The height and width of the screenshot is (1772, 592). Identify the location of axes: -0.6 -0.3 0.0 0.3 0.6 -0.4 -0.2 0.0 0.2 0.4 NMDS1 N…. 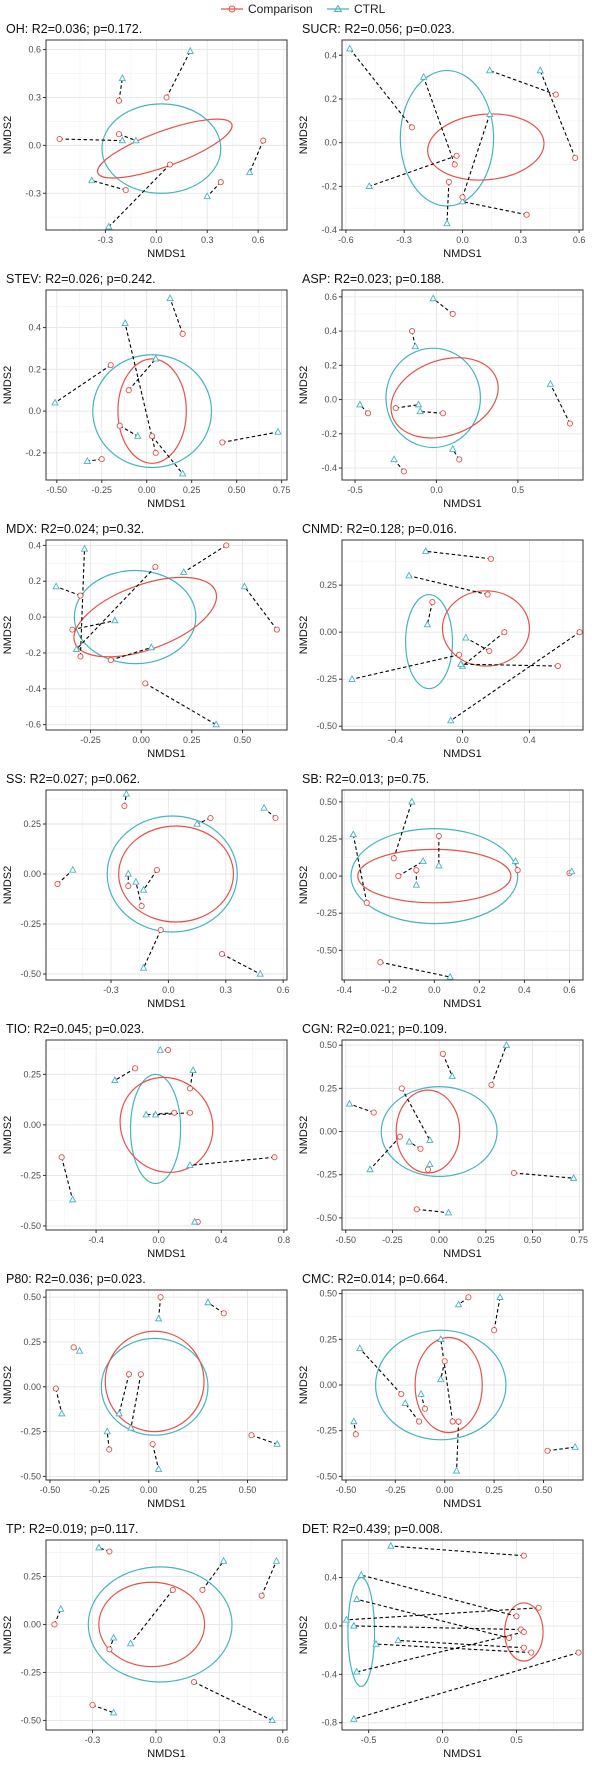
(441, 155).